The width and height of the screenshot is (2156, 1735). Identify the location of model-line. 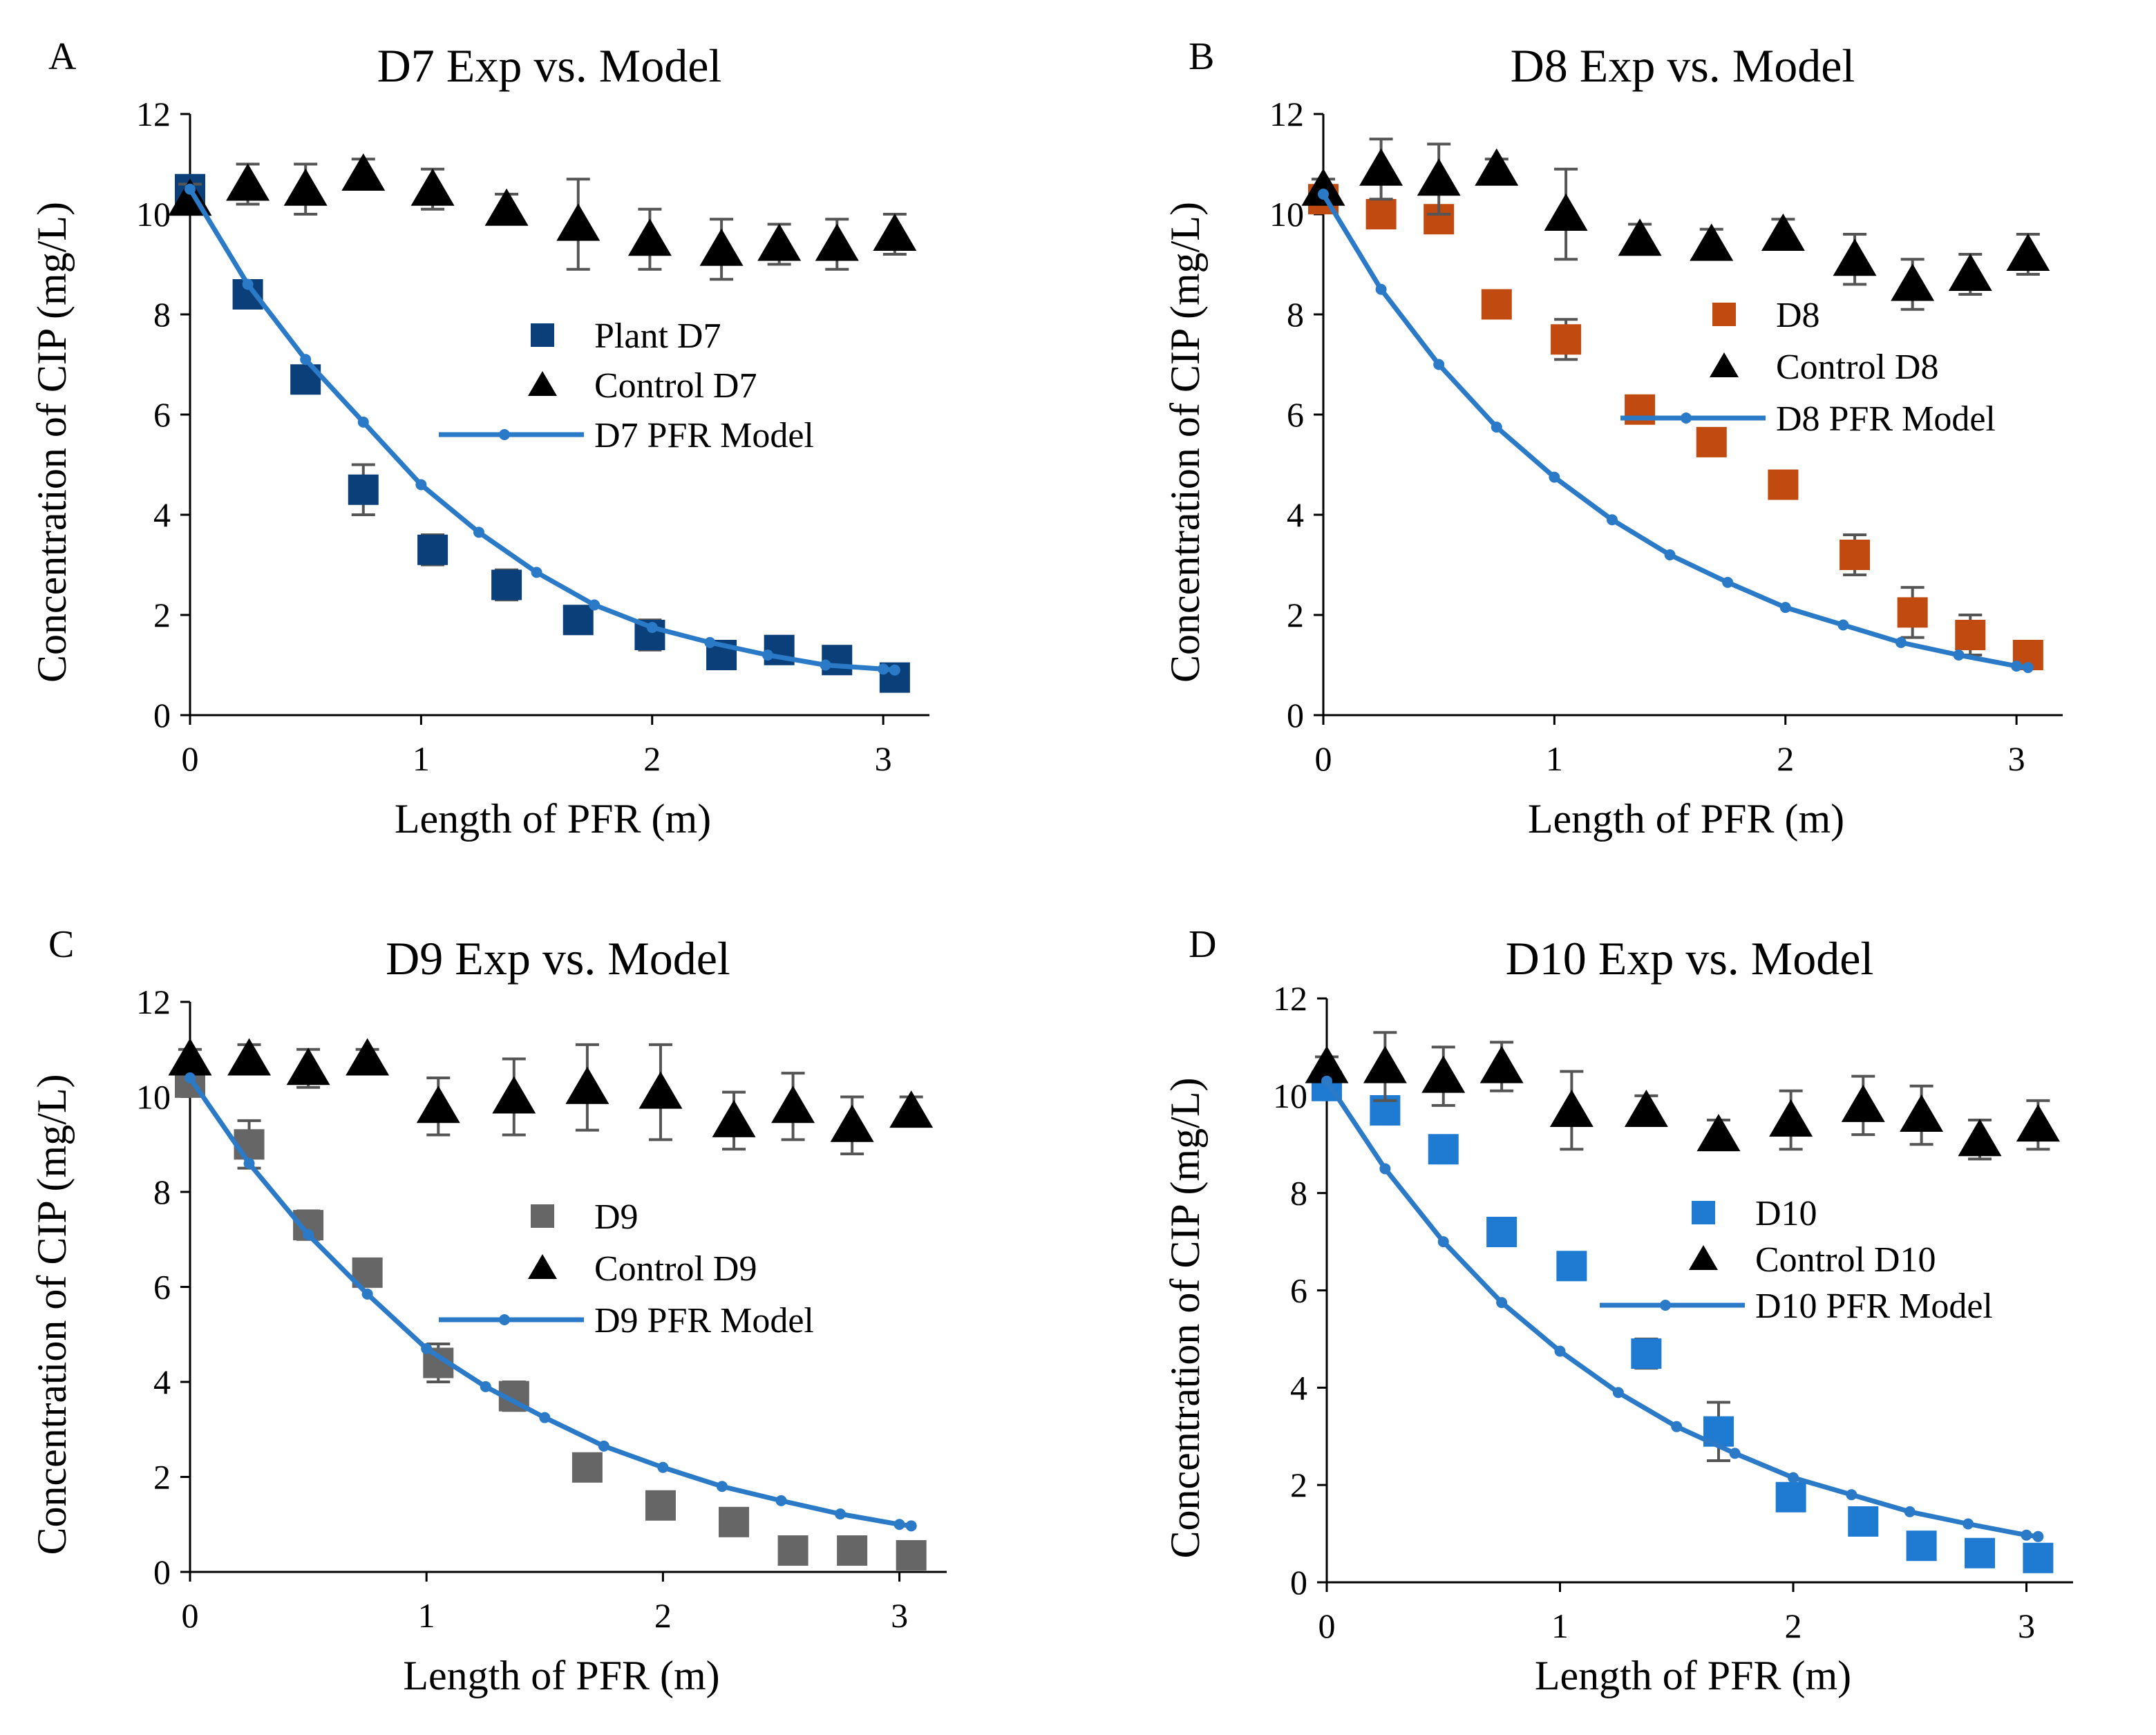
(542, 430).